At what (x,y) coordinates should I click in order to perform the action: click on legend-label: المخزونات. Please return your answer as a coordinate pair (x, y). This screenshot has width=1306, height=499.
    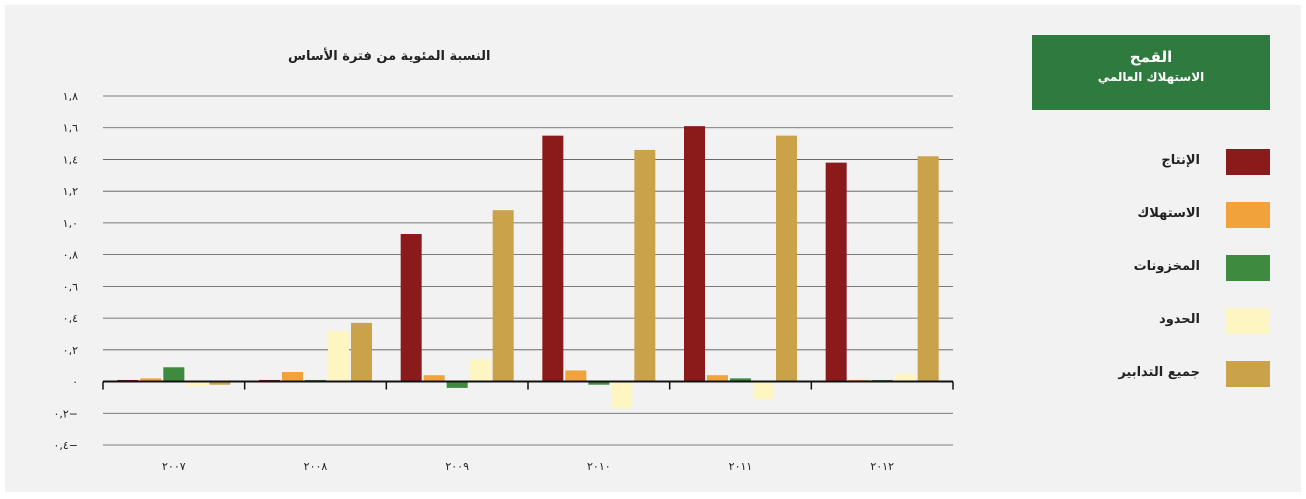
    Looking at the image, I should click on (1166, 266).